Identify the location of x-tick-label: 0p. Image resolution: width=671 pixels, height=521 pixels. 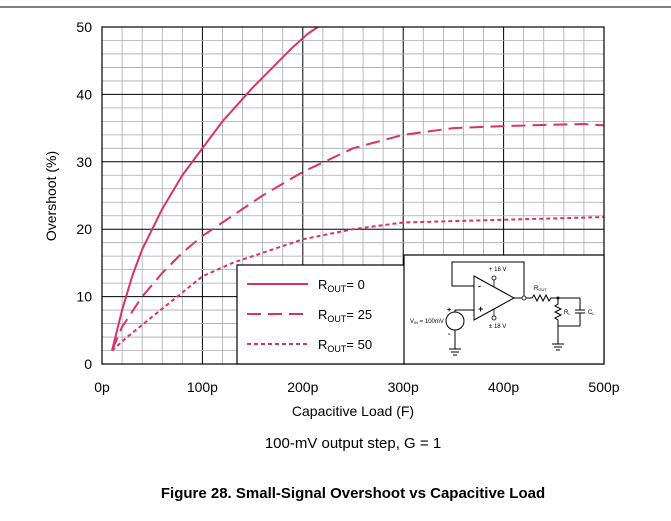
(102, 387).